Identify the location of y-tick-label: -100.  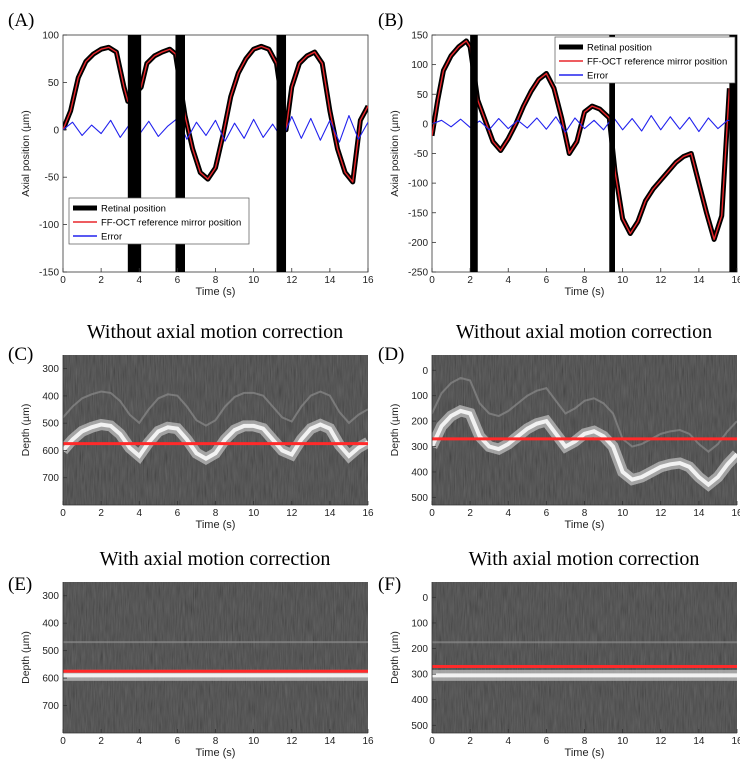
(418, 184).